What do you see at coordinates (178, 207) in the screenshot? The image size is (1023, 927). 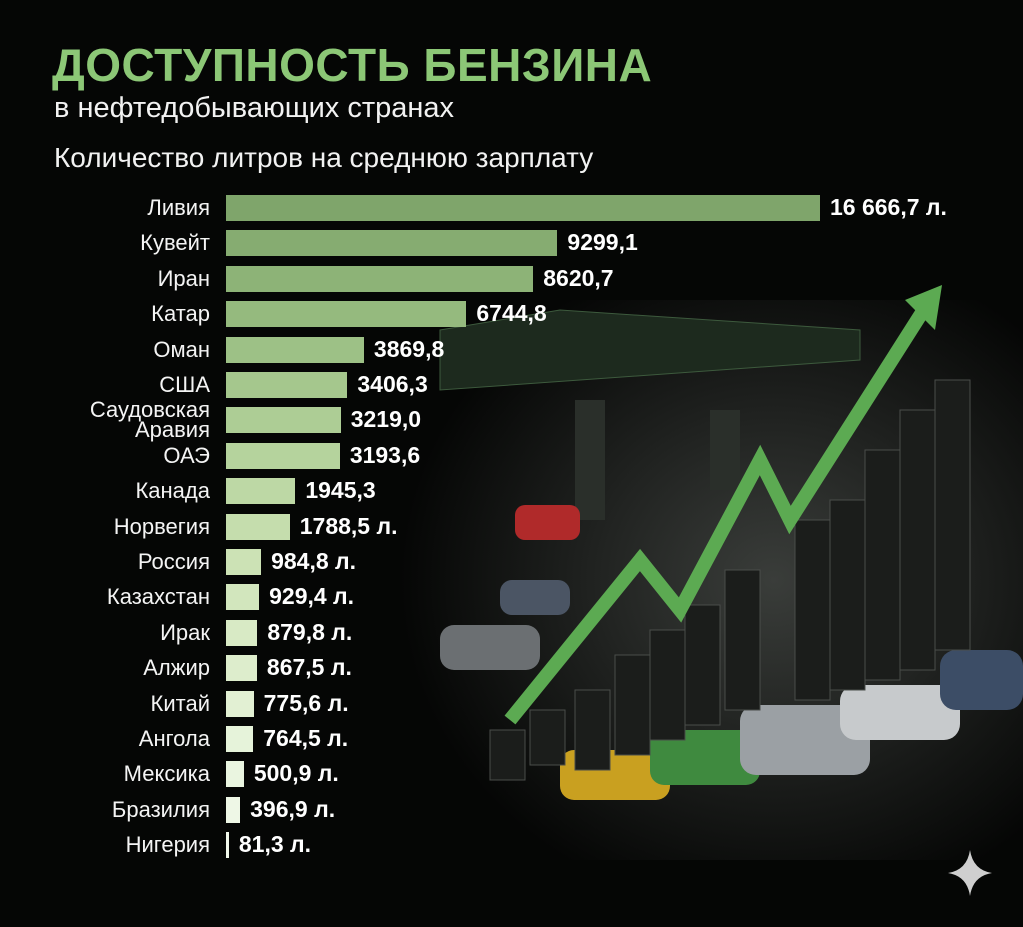 I see `category-label: Ливия` at bounding box center [178, 207].